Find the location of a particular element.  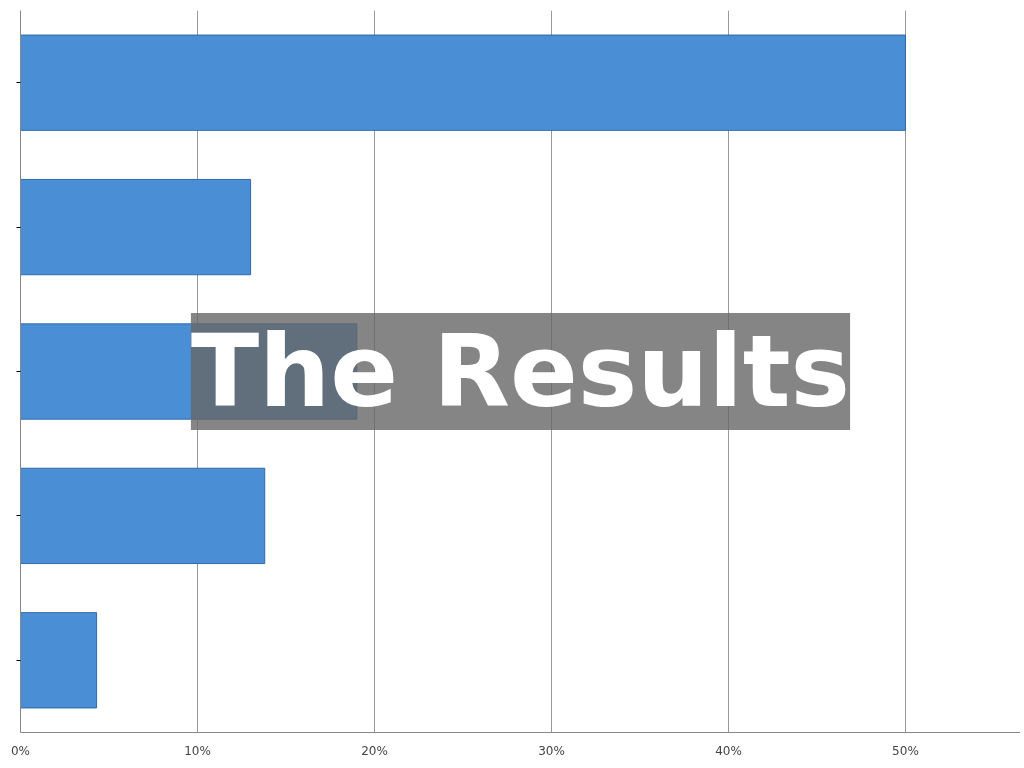

text: The Results is located at coordinates (520, 371).